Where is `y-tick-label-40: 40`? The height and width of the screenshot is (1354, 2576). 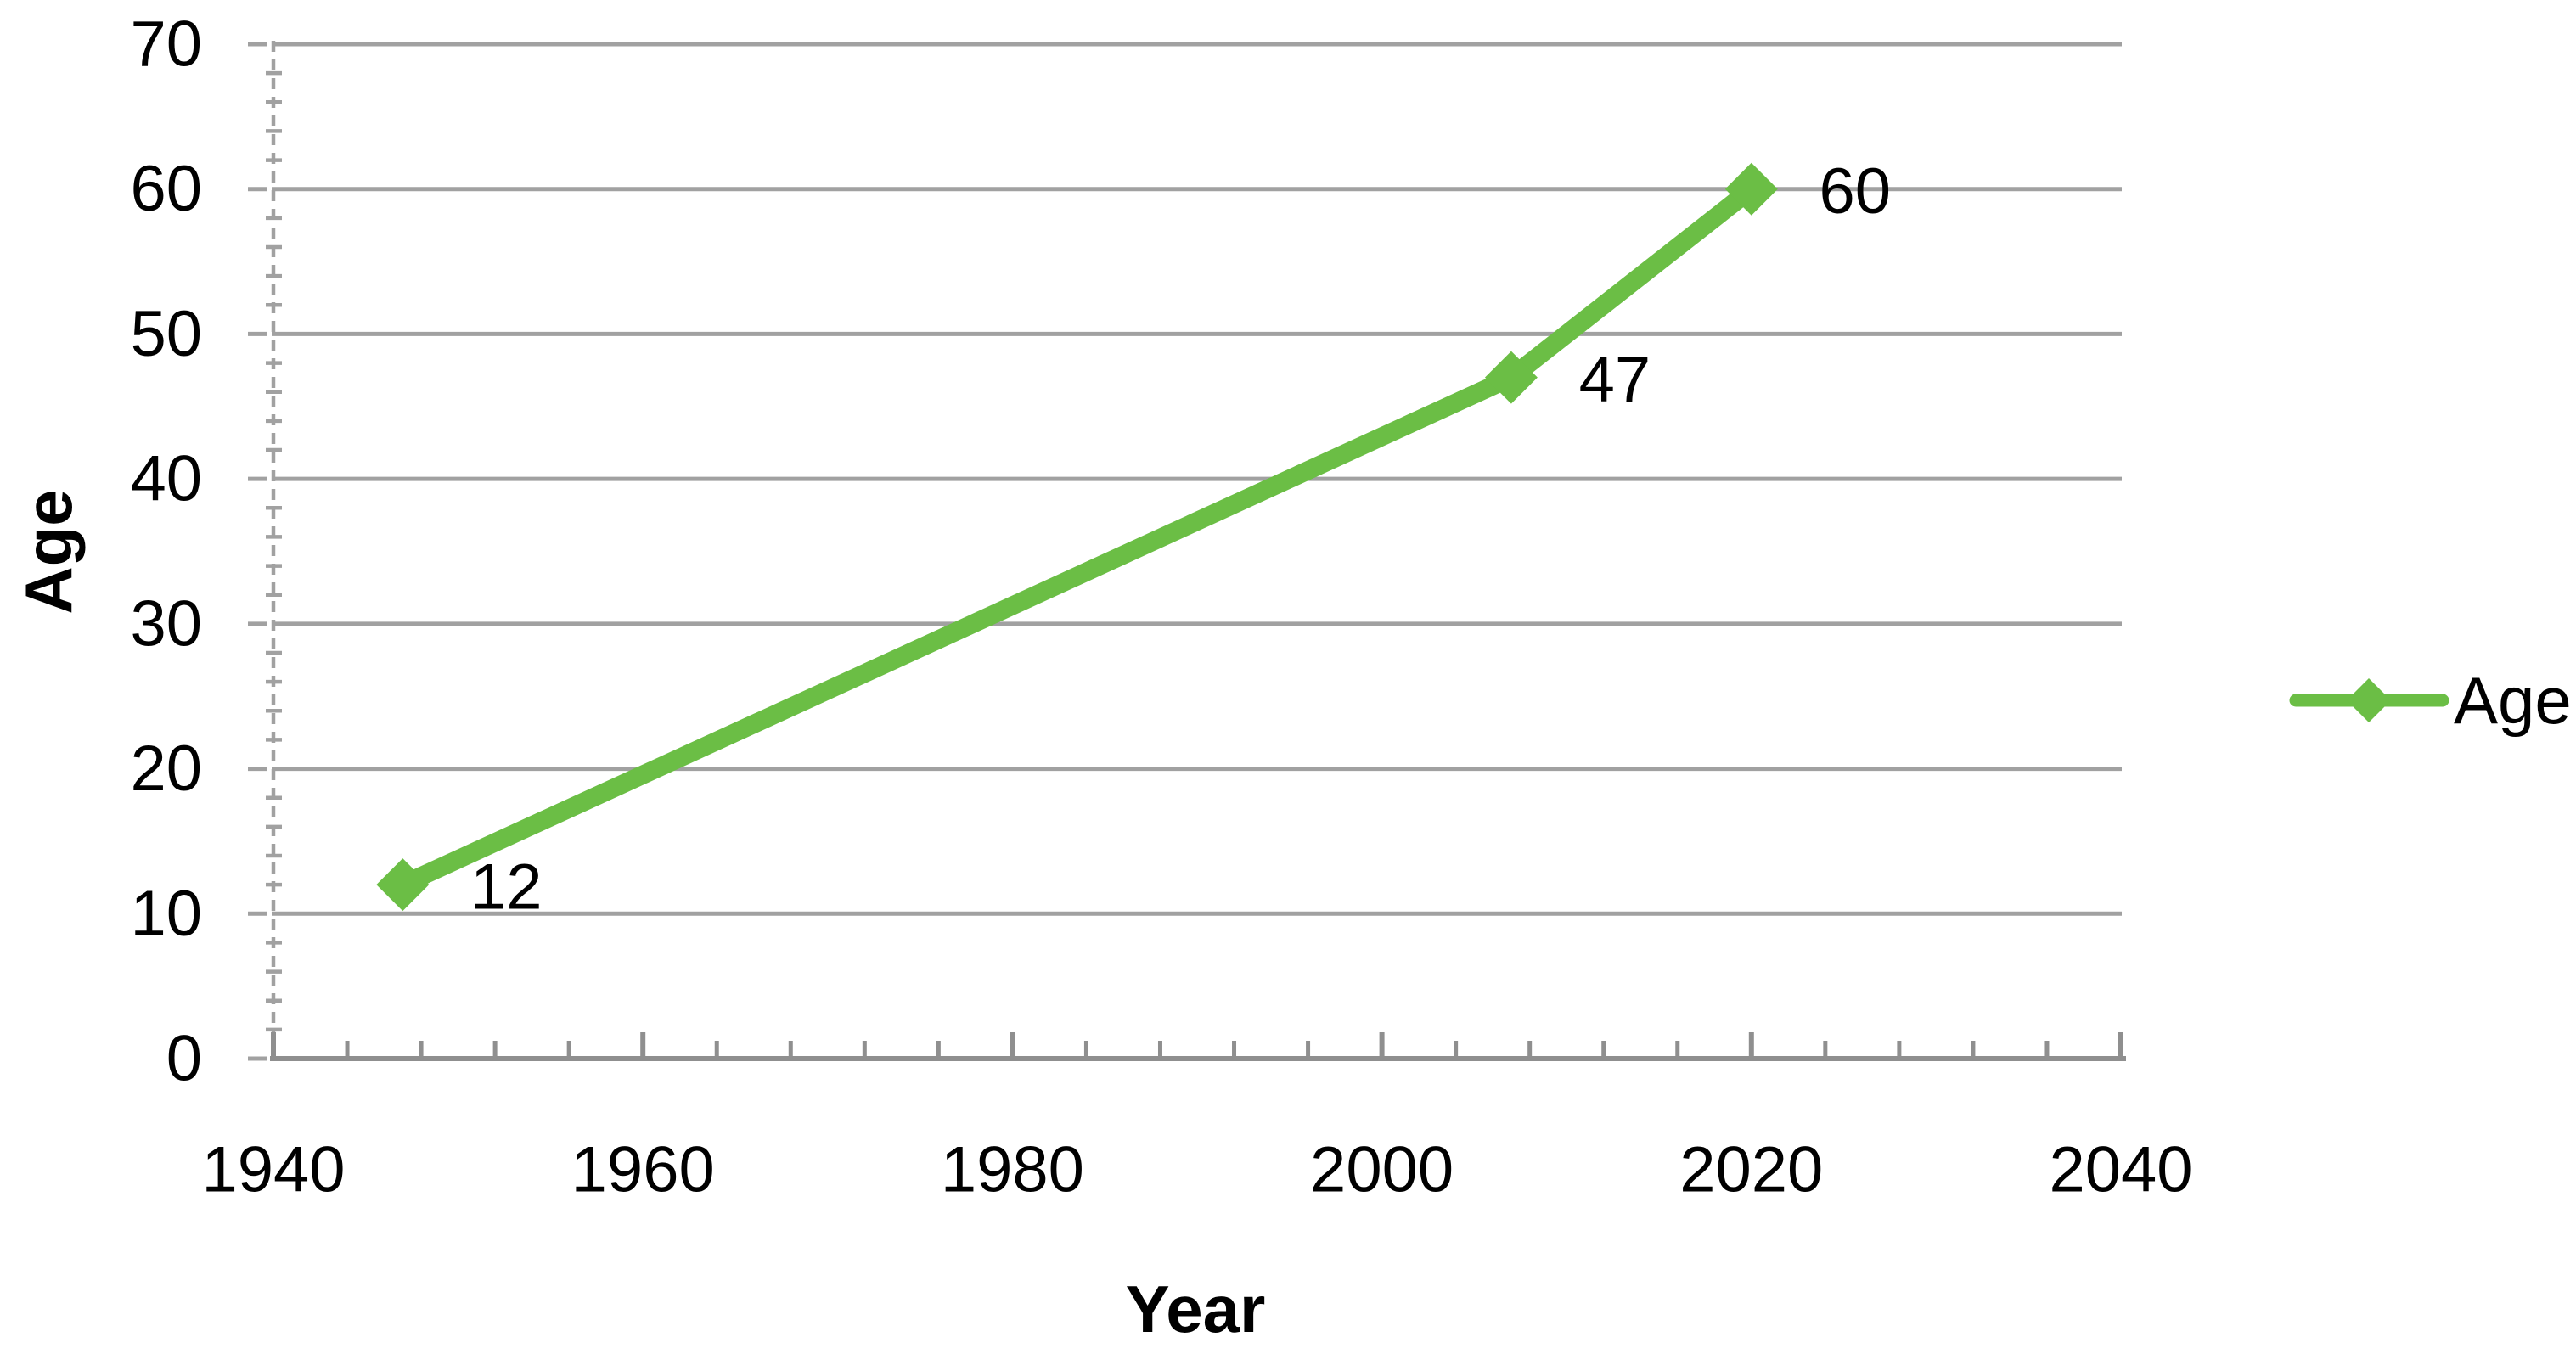 y-tick-label-40: 40 is located at coordinates (166, 479).